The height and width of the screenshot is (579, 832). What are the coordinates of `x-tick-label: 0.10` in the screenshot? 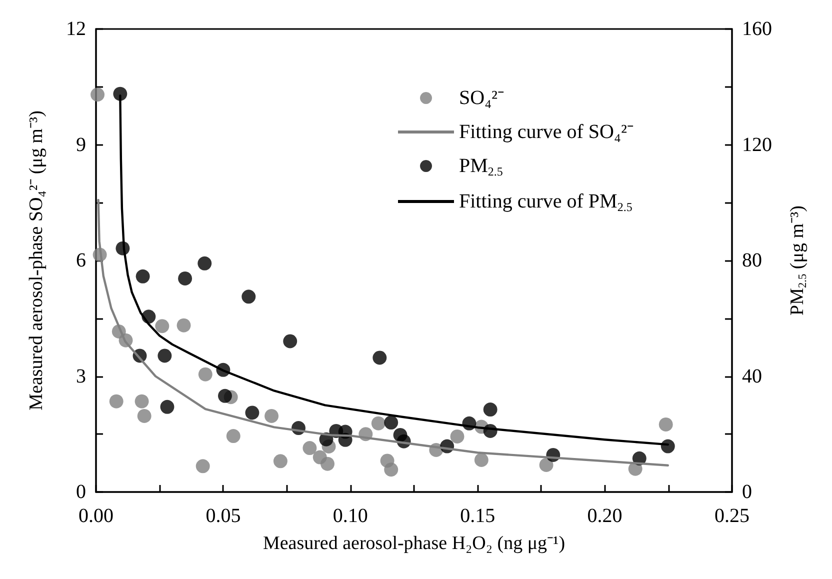 It's located at (350, 516).